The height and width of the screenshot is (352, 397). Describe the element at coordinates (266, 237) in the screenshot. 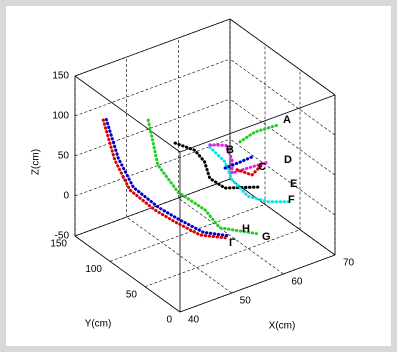

I see `curve-label: G` at that location.